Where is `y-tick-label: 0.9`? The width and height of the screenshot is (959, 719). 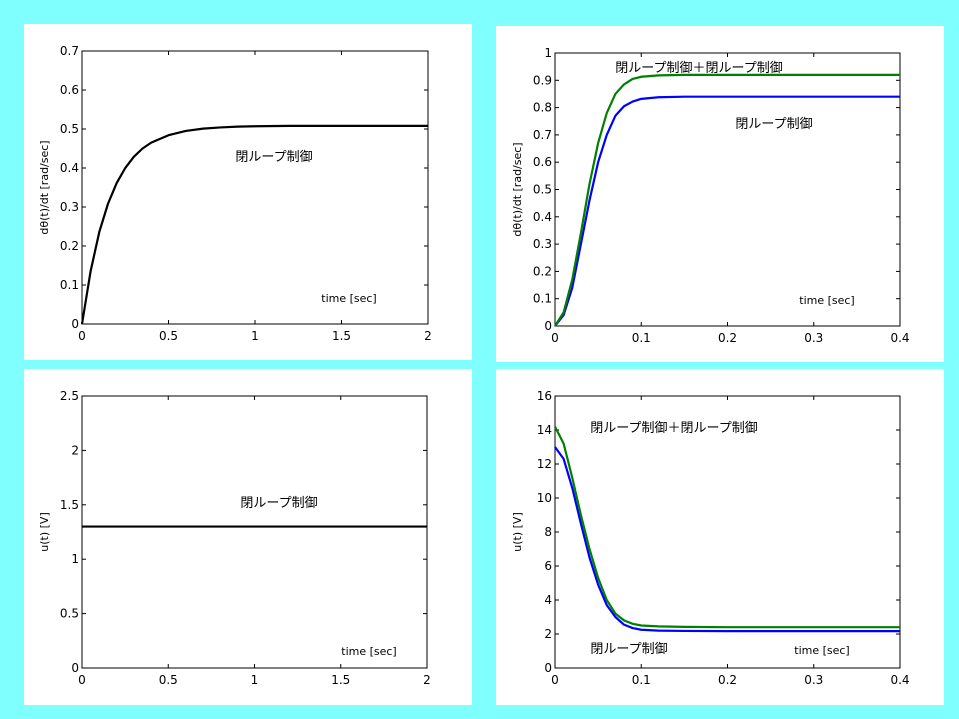 y-tick-label: 0.9 is located at coordinates (542, 80).